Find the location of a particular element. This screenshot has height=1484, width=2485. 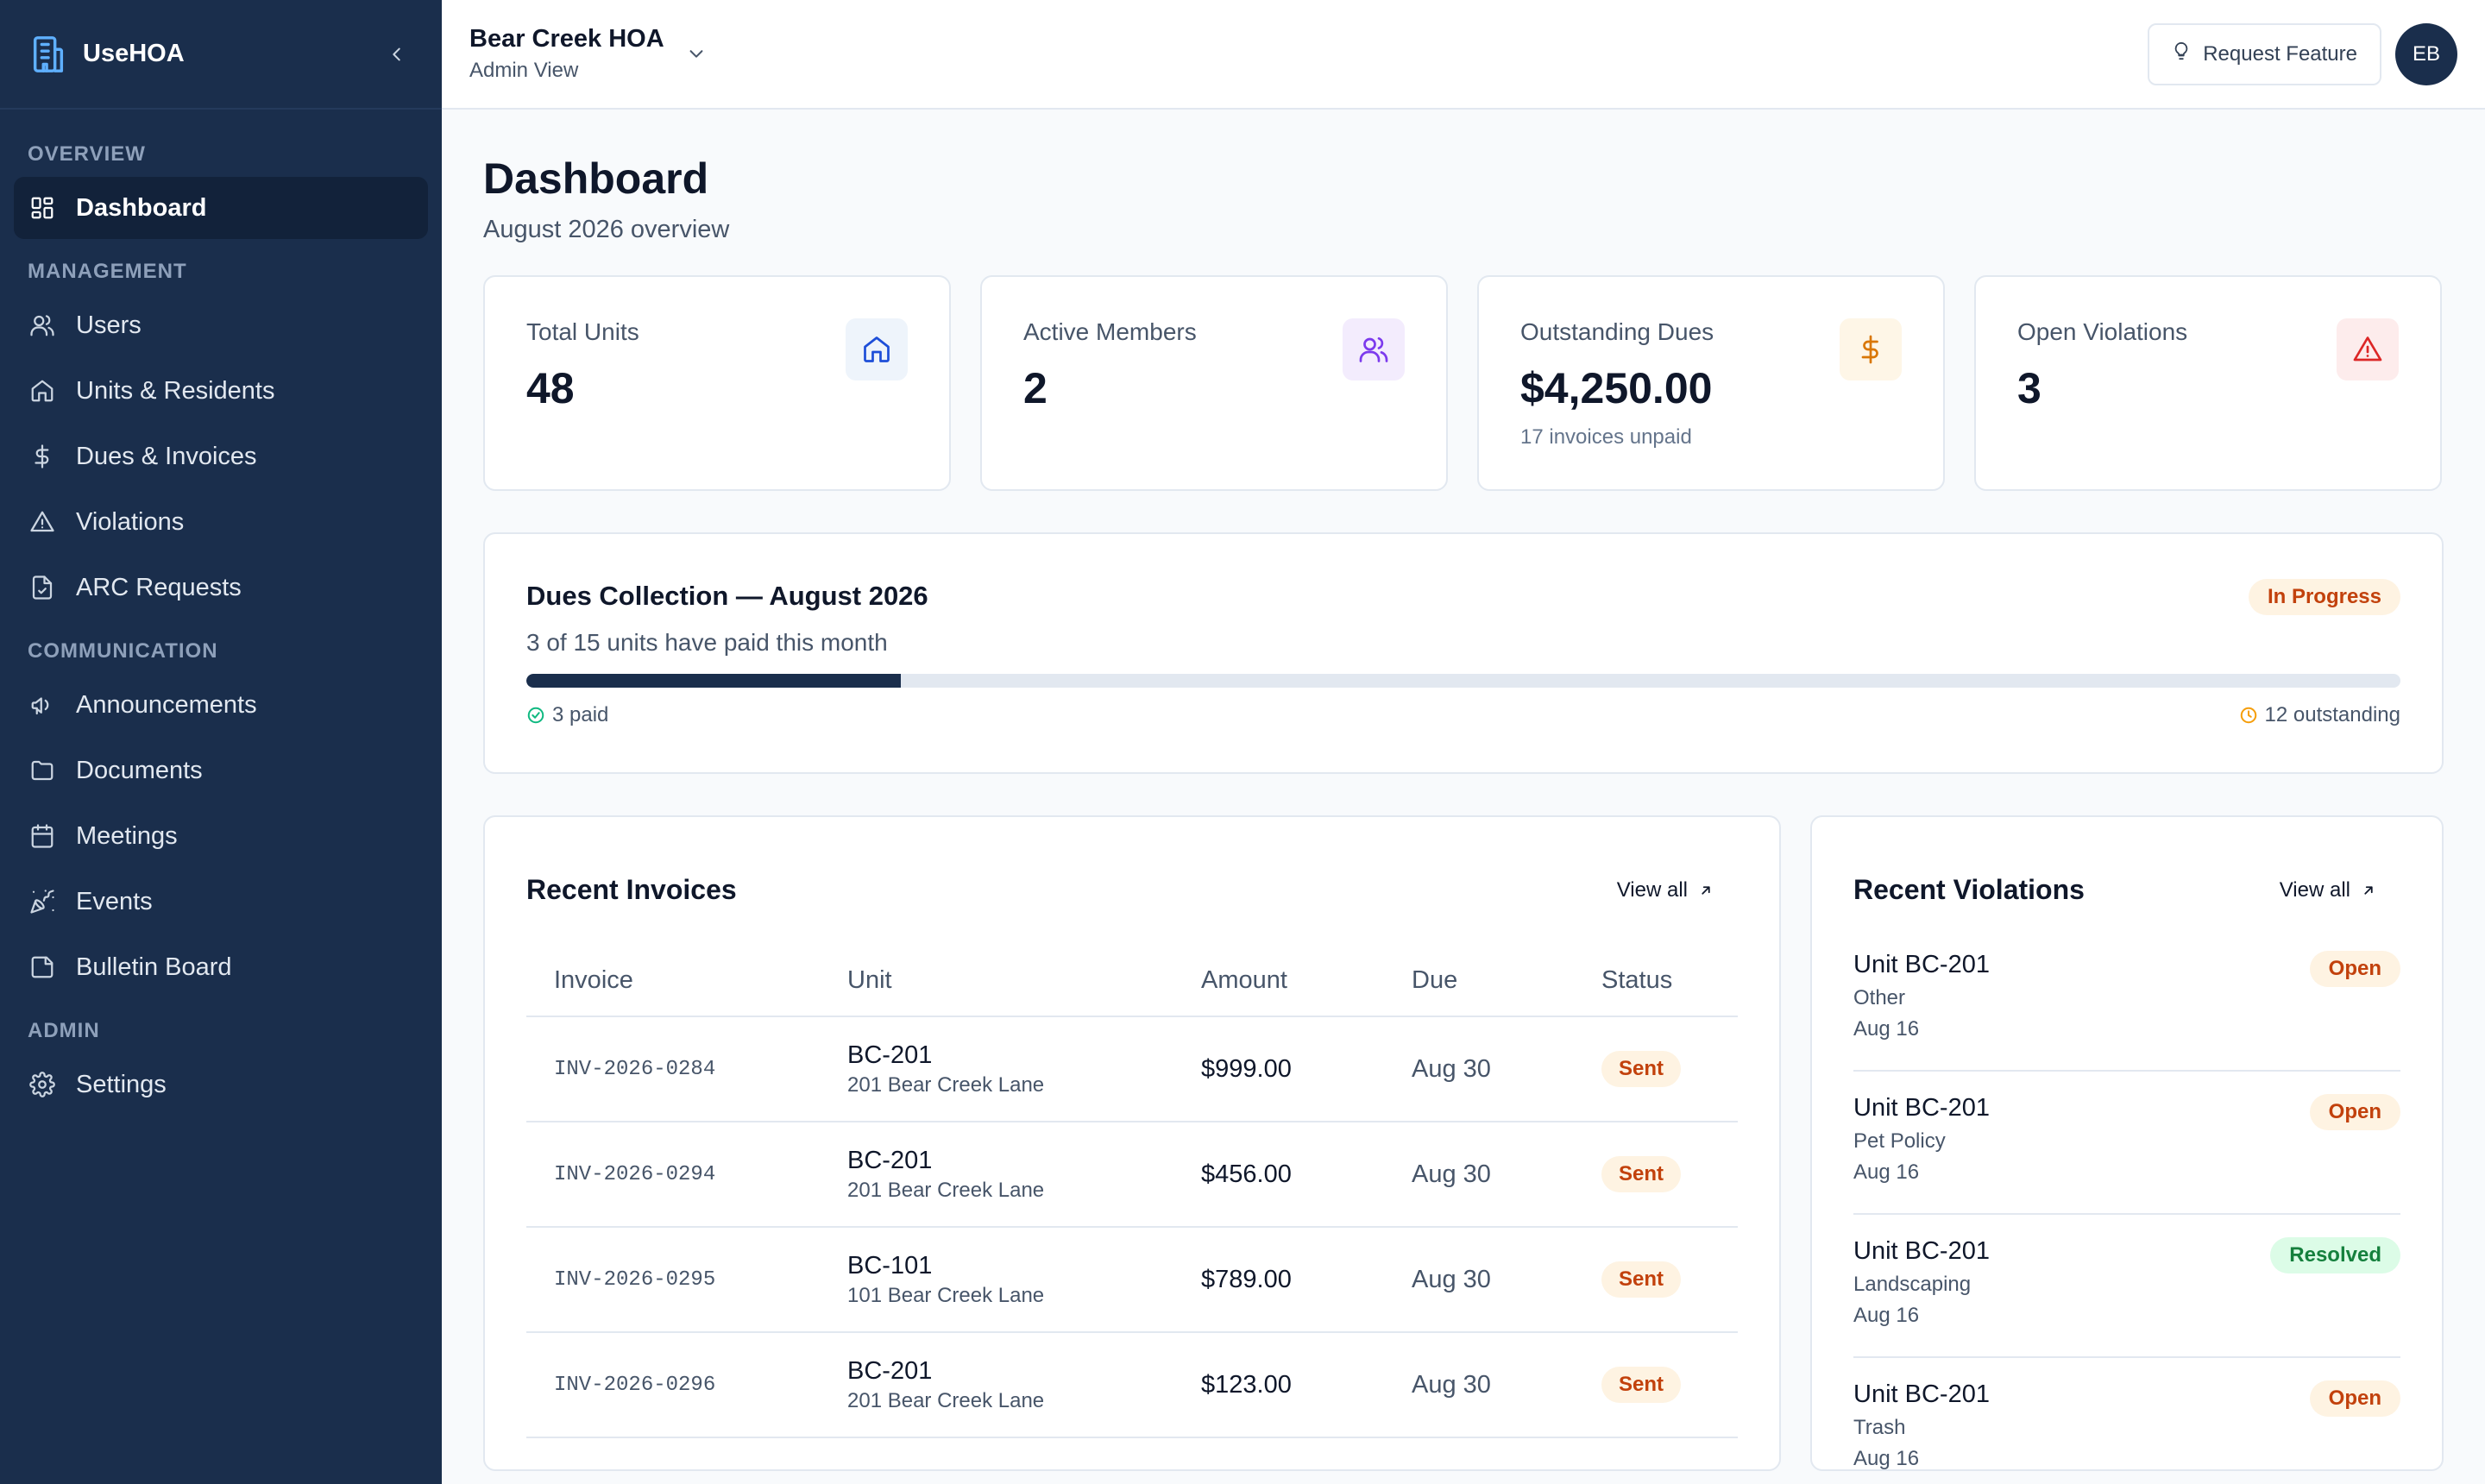

sidebar-item-bulletin-board: Bulletin Board is located at coordinates (221, 967).